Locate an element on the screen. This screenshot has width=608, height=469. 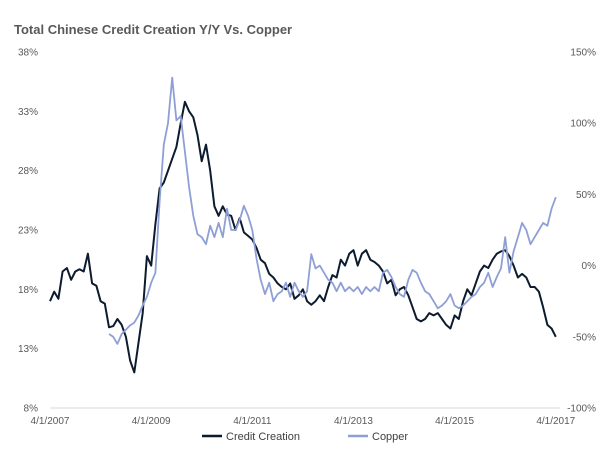
legend-label-credit-creation: Credit Creation is located at coordinates (263, 437).